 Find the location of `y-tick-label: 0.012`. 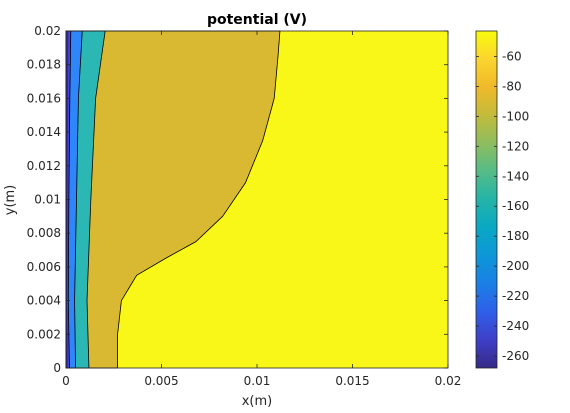

y-tick-label: 0.012 is located at coordinates (44, 166).